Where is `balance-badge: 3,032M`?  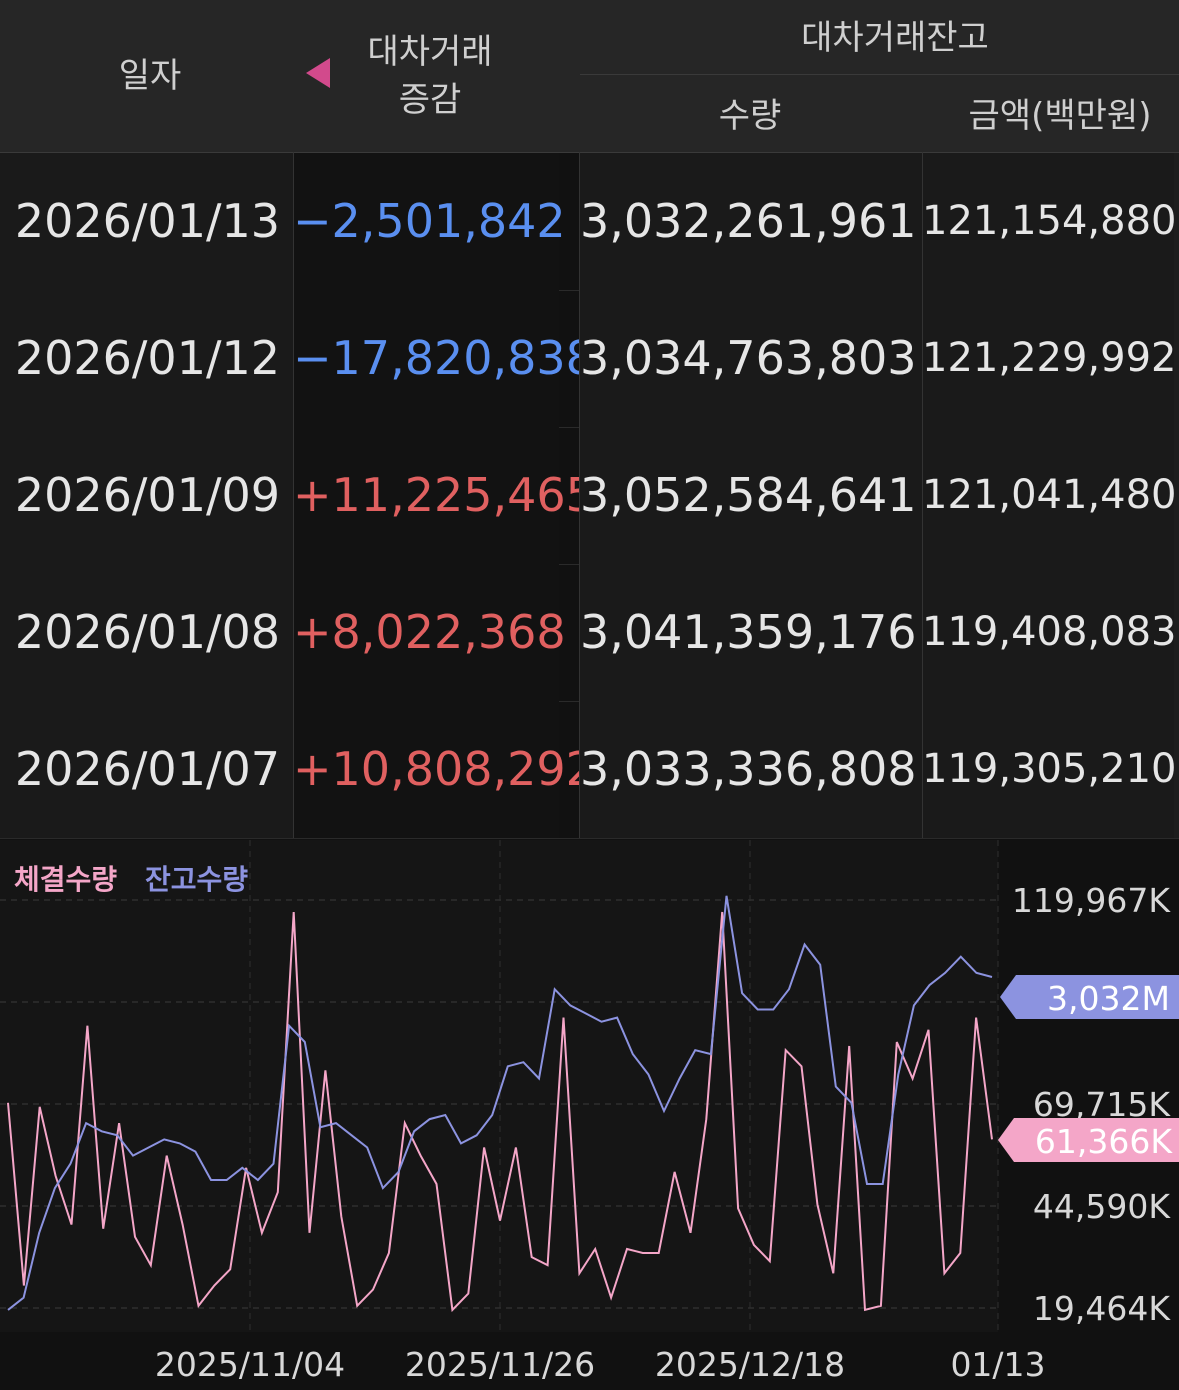 balance-badge: 3,032M is located at coordinates (1089, 997).